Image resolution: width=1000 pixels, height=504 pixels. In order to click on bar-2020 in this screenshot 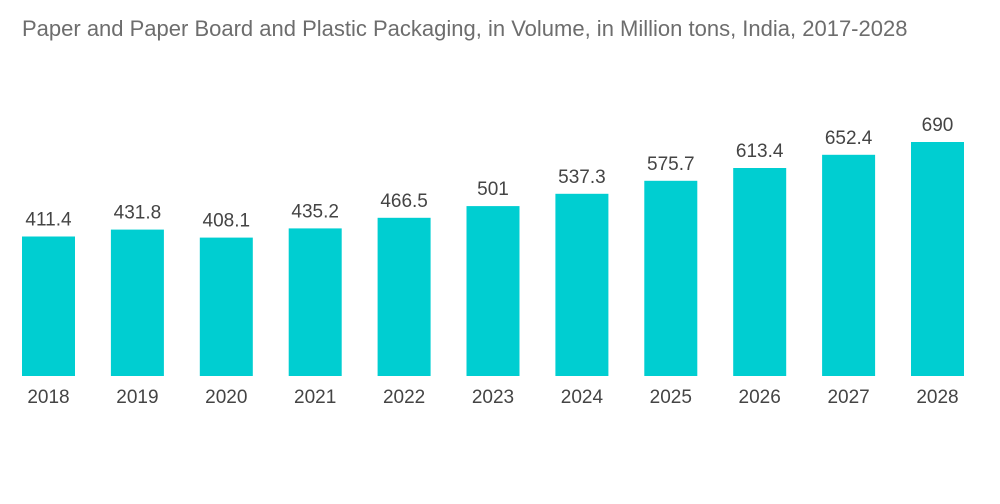, I will do `click(226, 306)`.